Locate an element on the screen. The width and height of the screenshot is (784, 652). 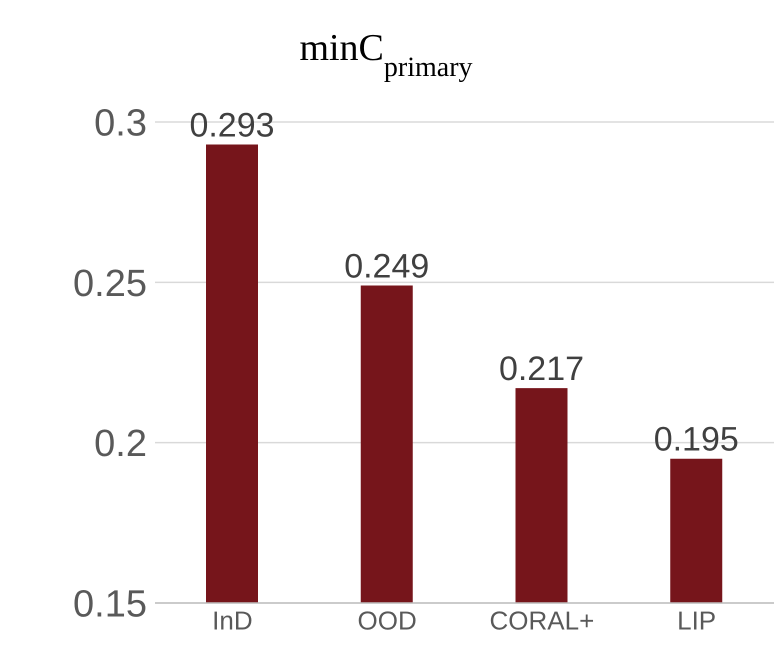
data-label: 0.195 is located at coordinates (696, 439).